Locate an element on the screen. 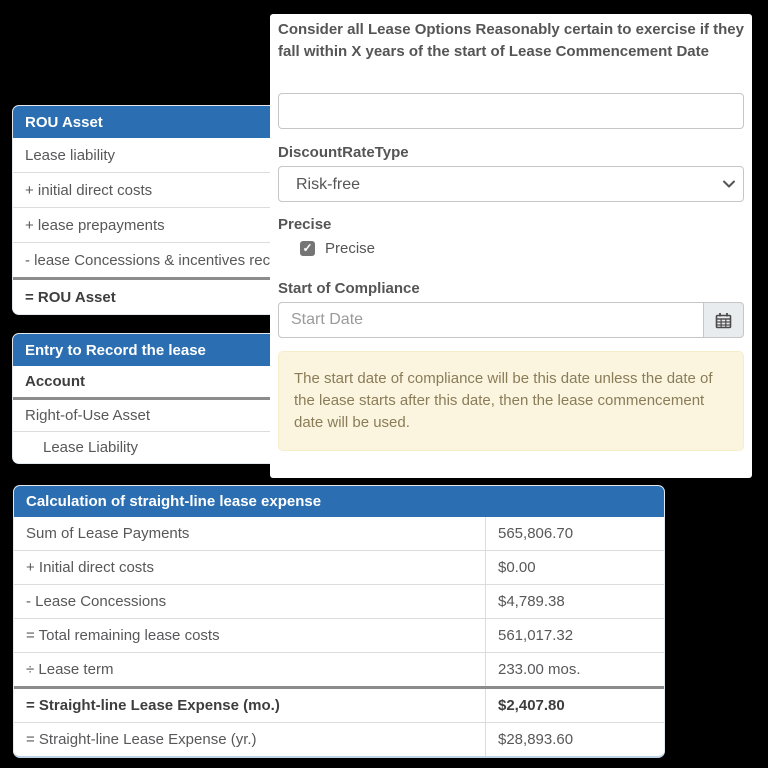  row-label: Account is located at coordinates (55, 381).